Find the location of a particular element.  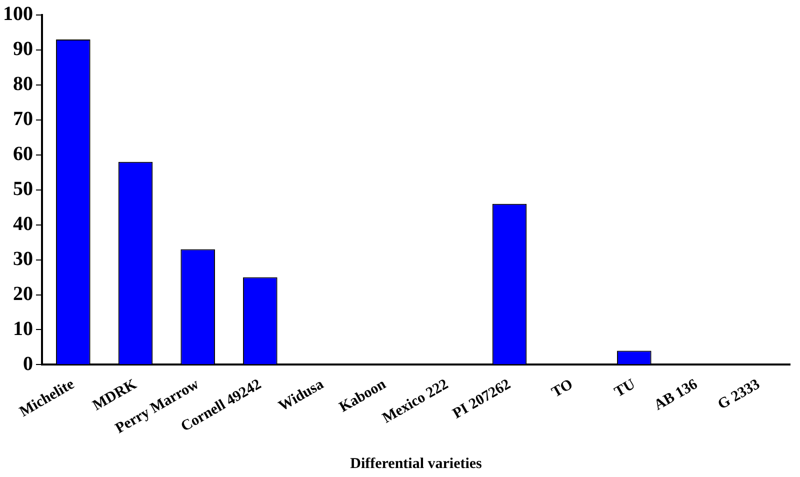

y-tick-label: 90 is located at coordinates (23, 49).